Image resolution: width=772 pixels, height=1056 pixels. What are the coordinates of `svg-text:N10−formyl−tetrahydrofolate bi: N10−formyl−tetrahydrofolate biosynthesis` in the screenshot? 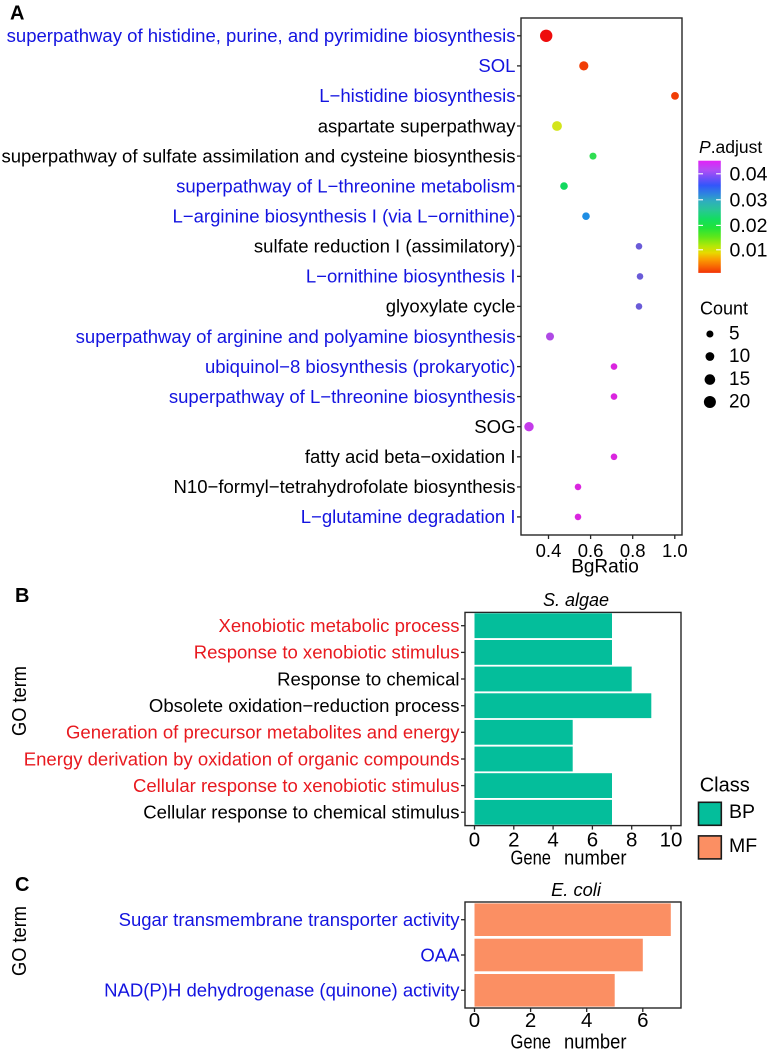 It's located at (345, 486).